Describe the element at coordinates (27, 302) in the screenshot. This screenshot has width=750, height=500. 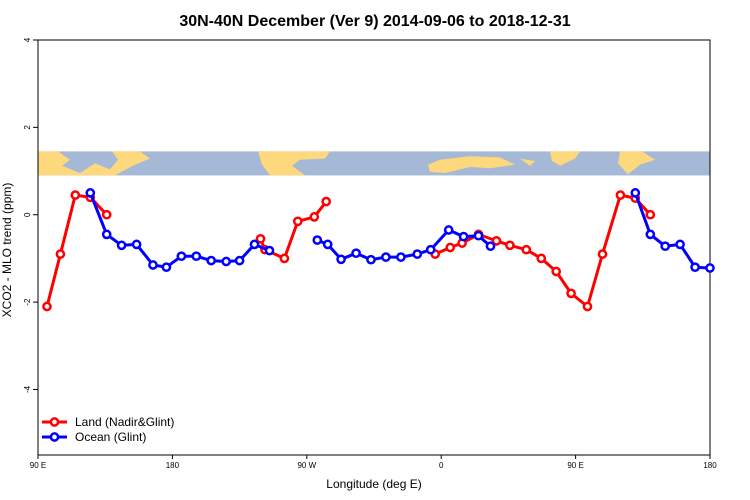
I see `y-tick-label-1: -2` at that location.